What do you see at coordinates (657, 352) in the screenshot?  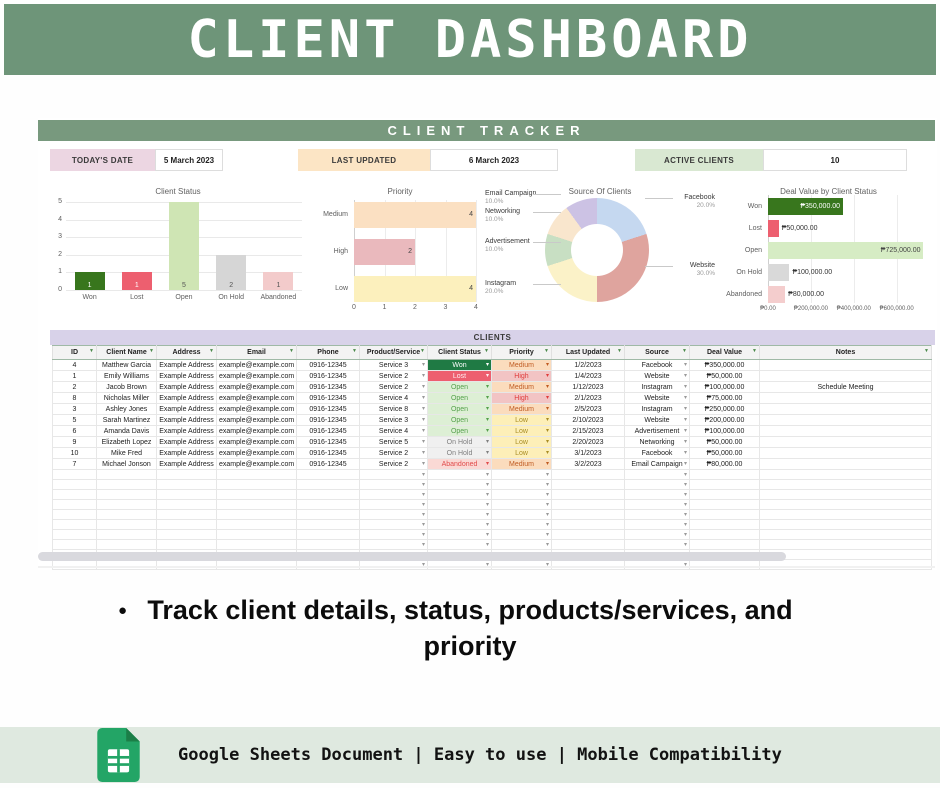 I see `column-header-source: Source ▼` at bounding box center [657, 352].